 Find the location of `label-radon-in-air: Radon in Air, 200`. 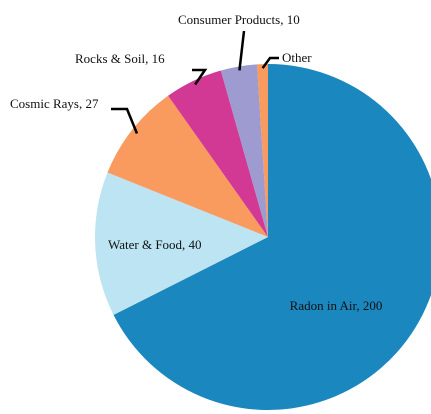

label-radon-in-air: Radon in Air, 200 is located at coordinates (336, 305).